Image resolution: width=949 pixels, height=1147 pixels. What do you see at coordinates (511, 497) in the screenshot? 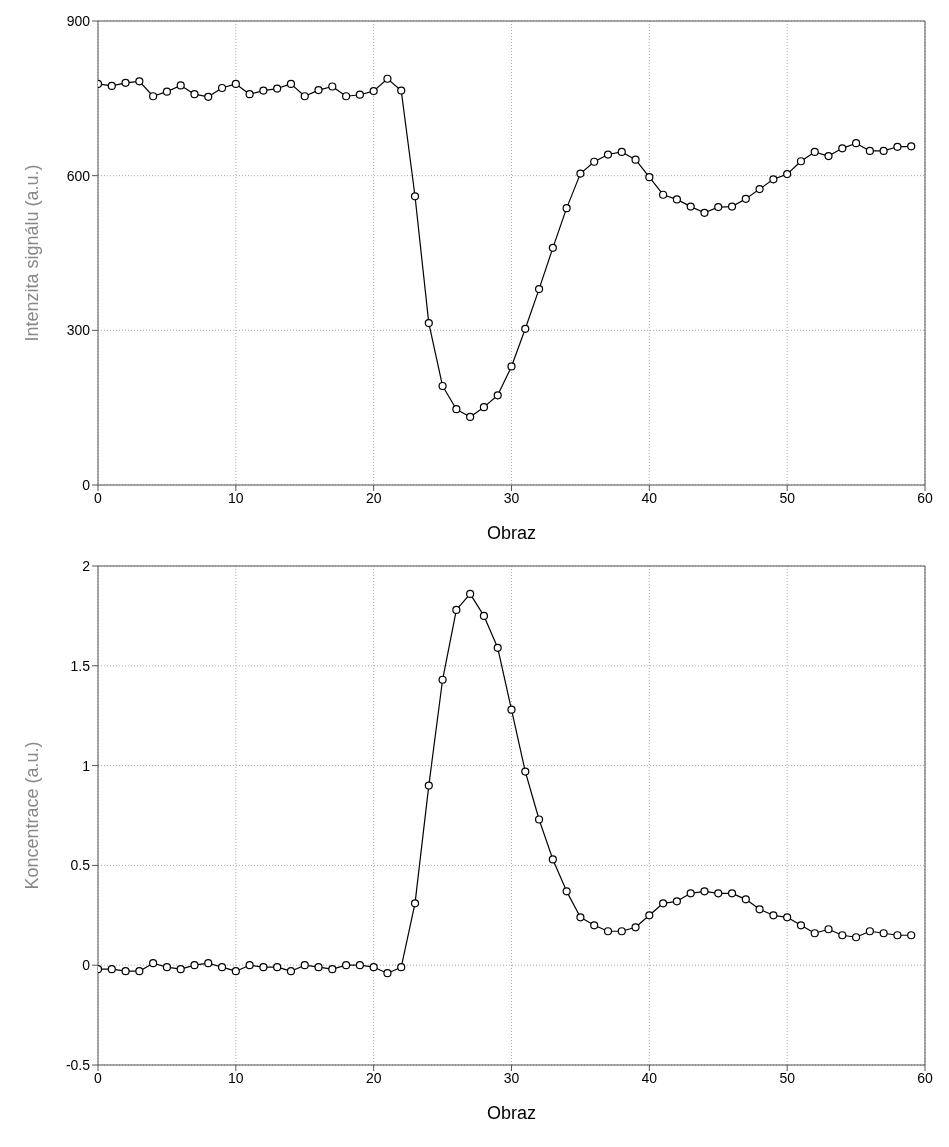
I see `x-tick-label: 30` at bounding box center [511, 497].